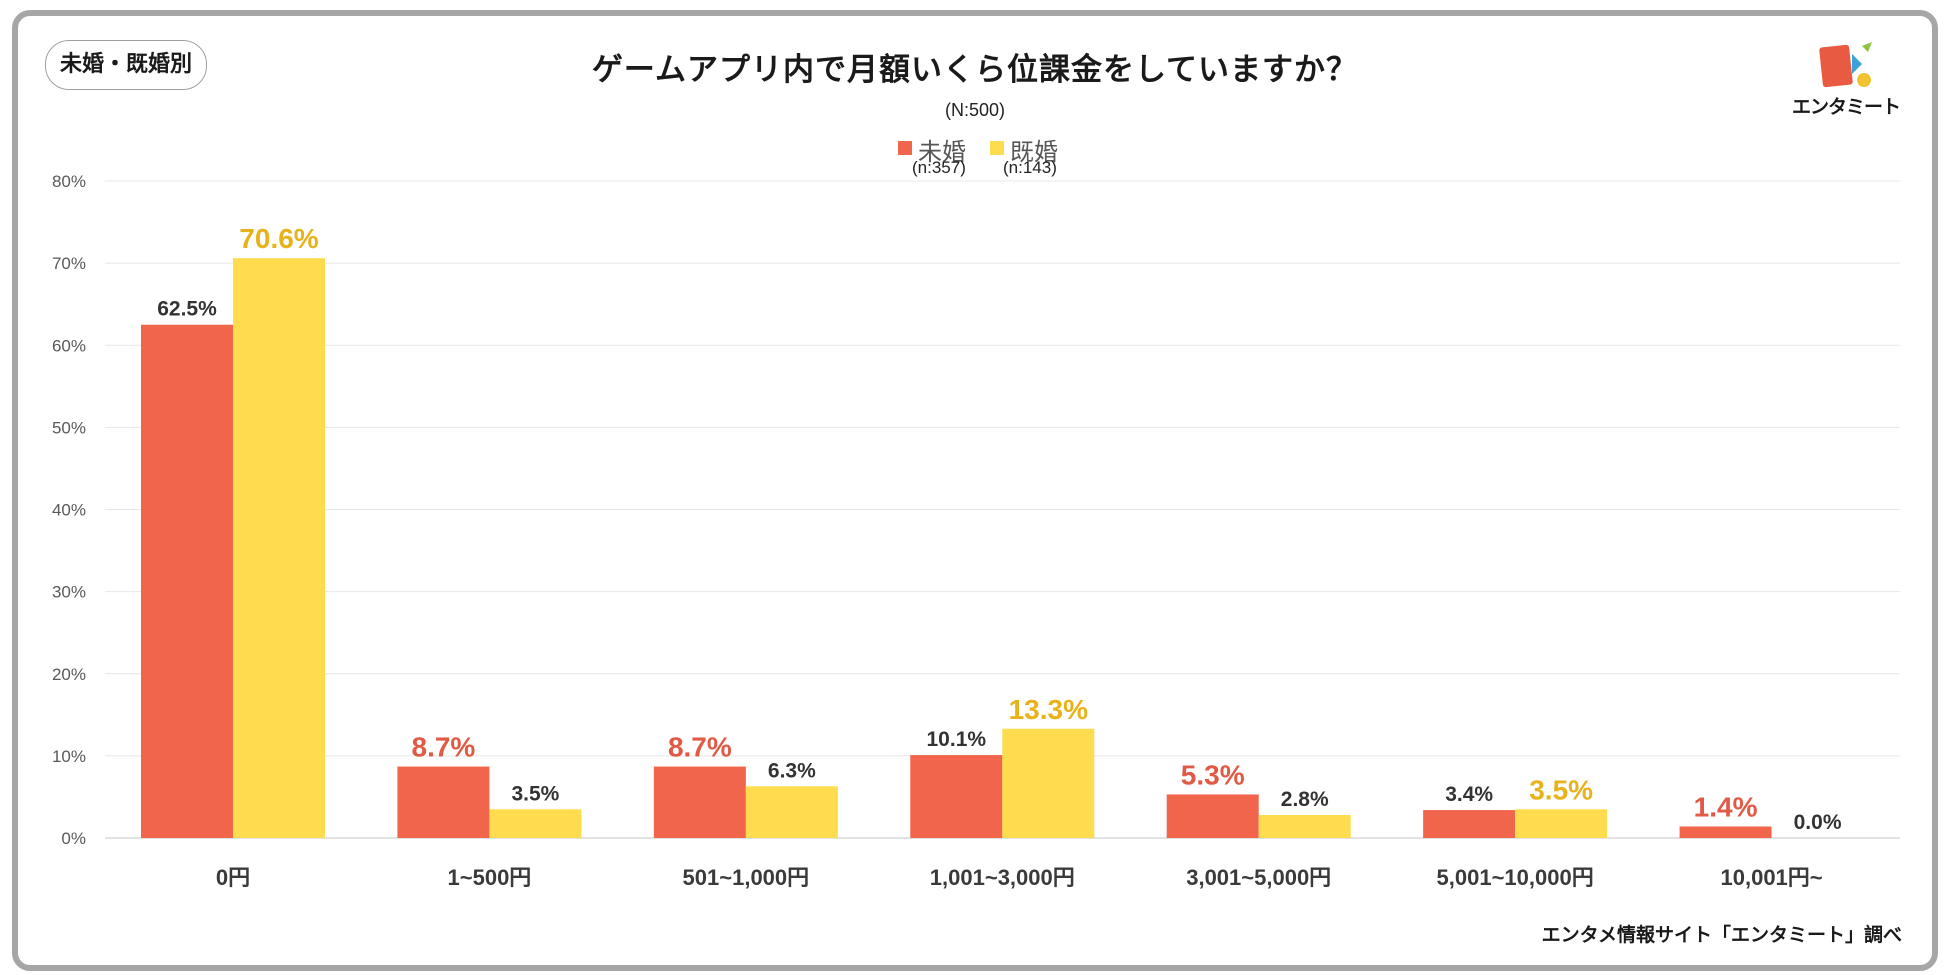  What do you see at coordinates (69, 510) in the screenshot?
I see `y-tick-label: 40%` at bounding box center [69, 510].